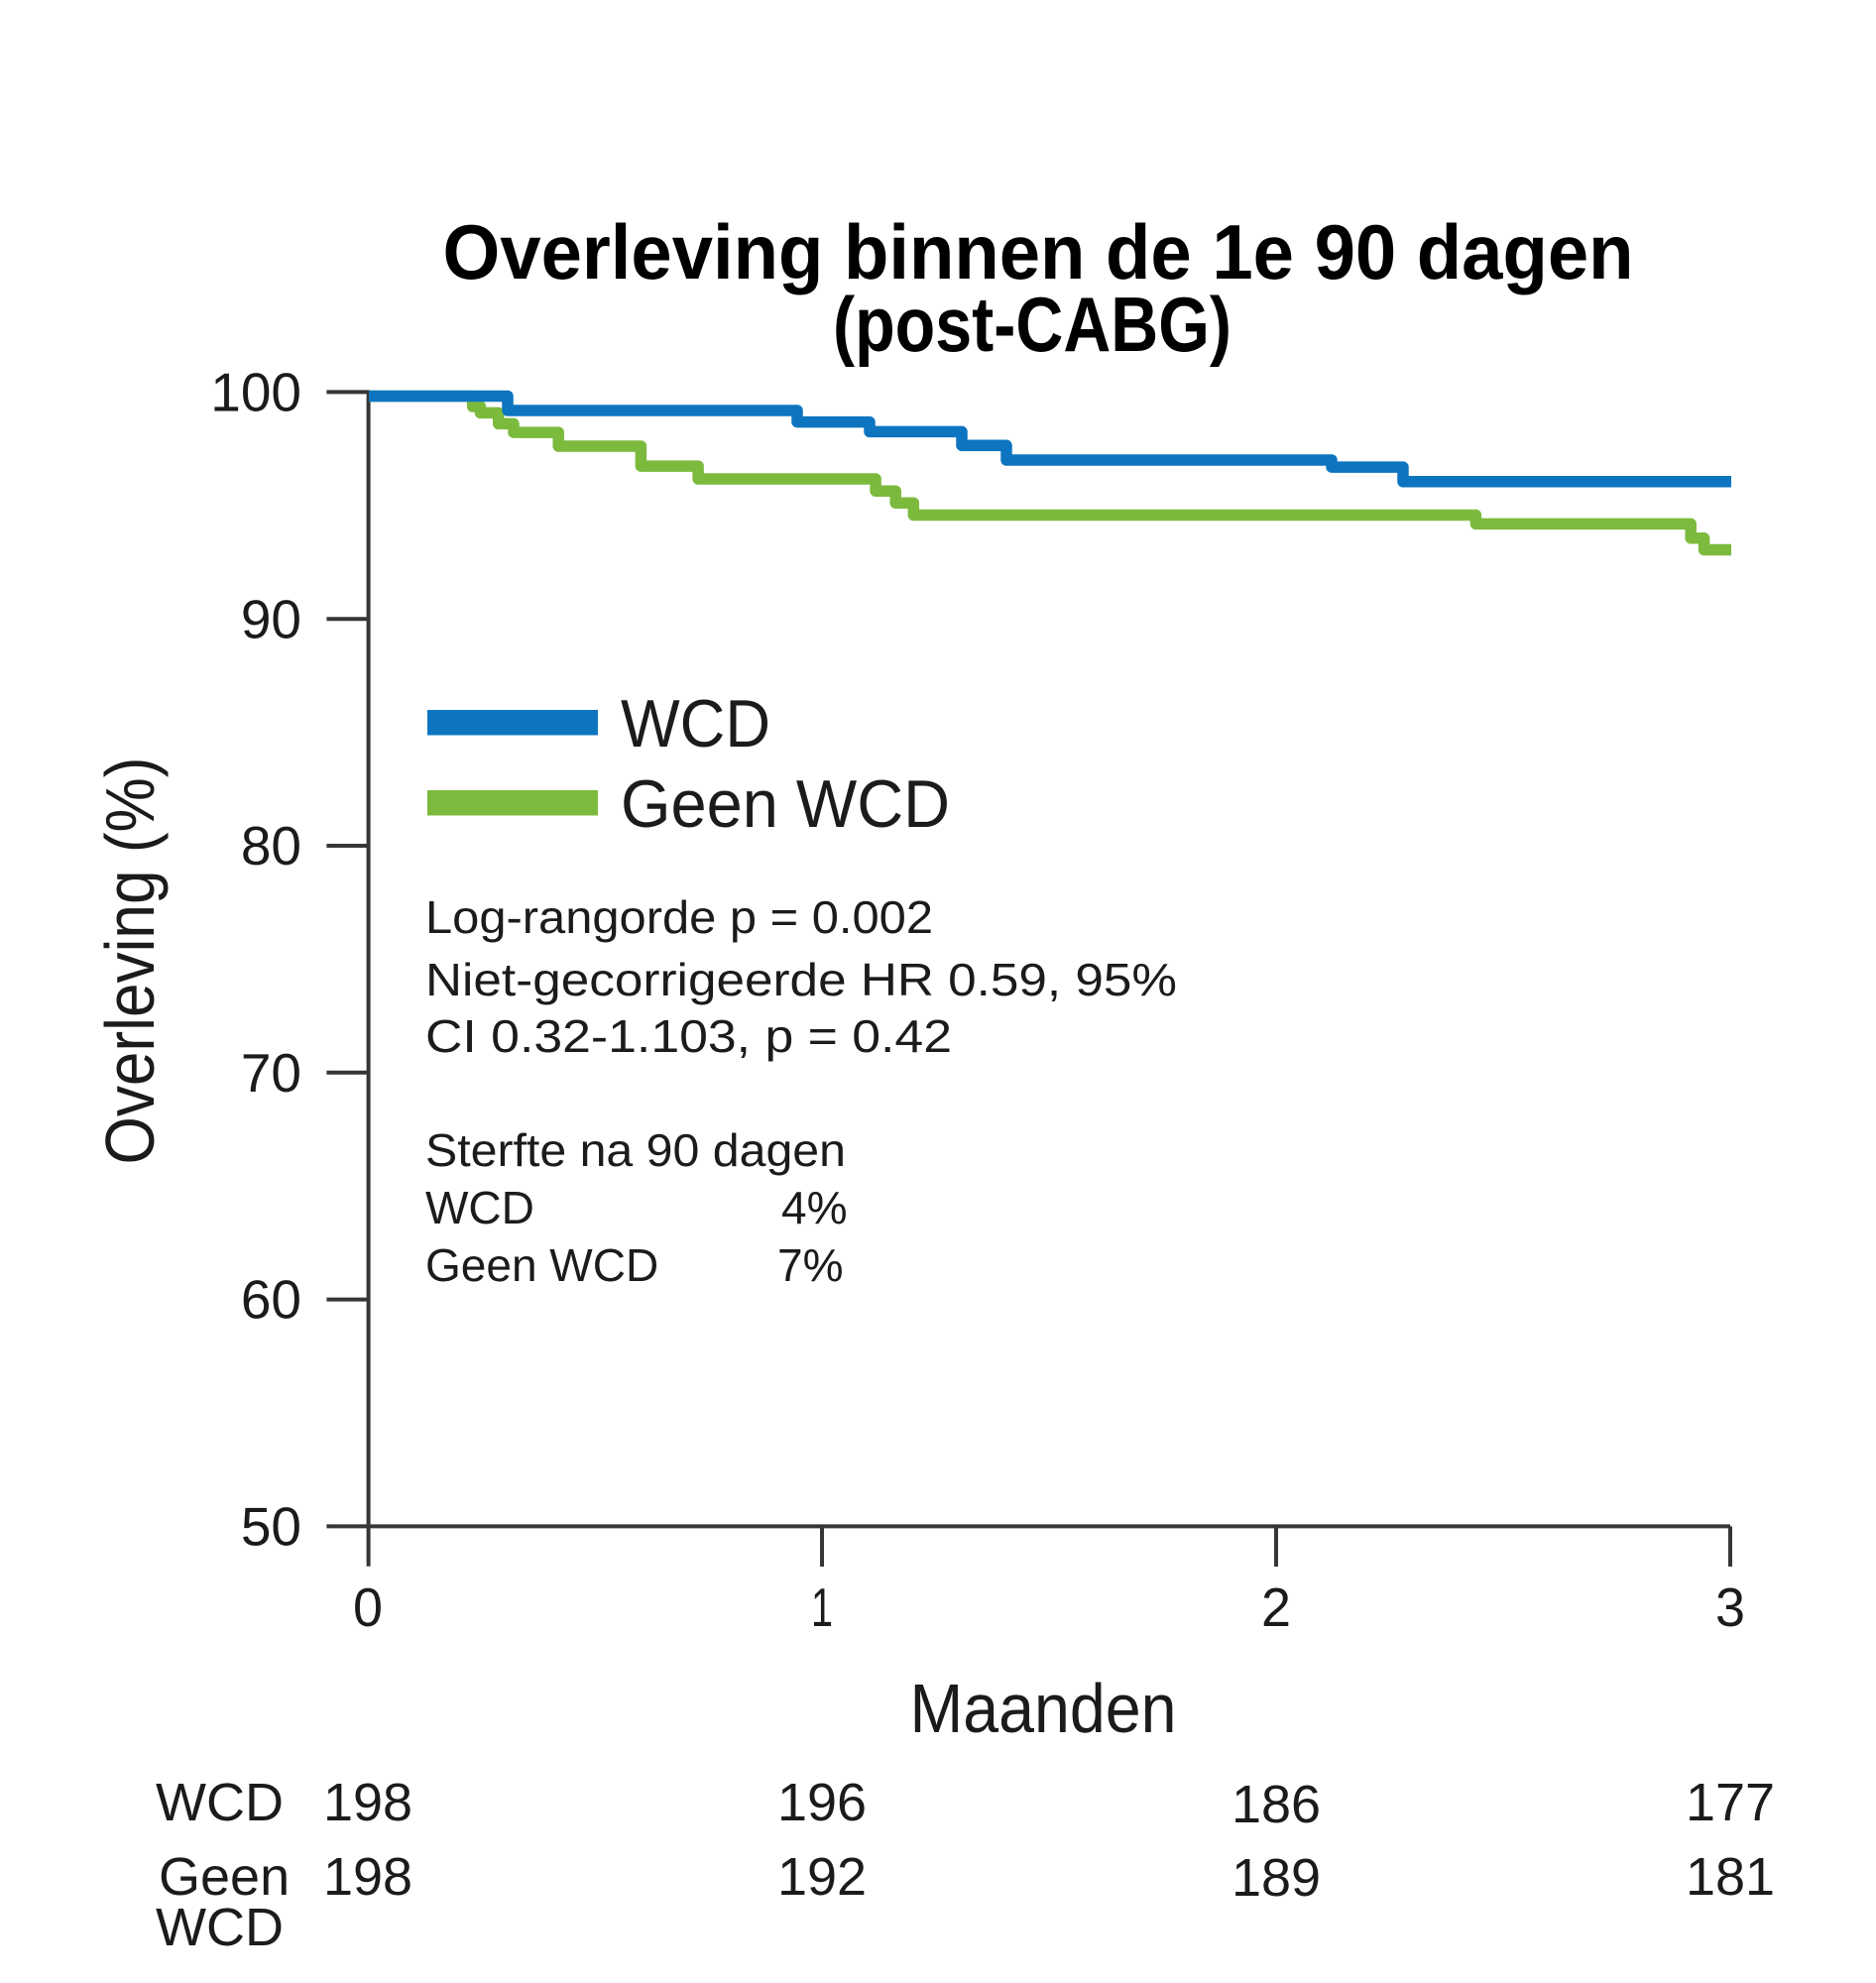  What do you see at coordinates (368, 1607) in the screenshot?
I see `svg-text: 0` at bounding box center [368, 1607].